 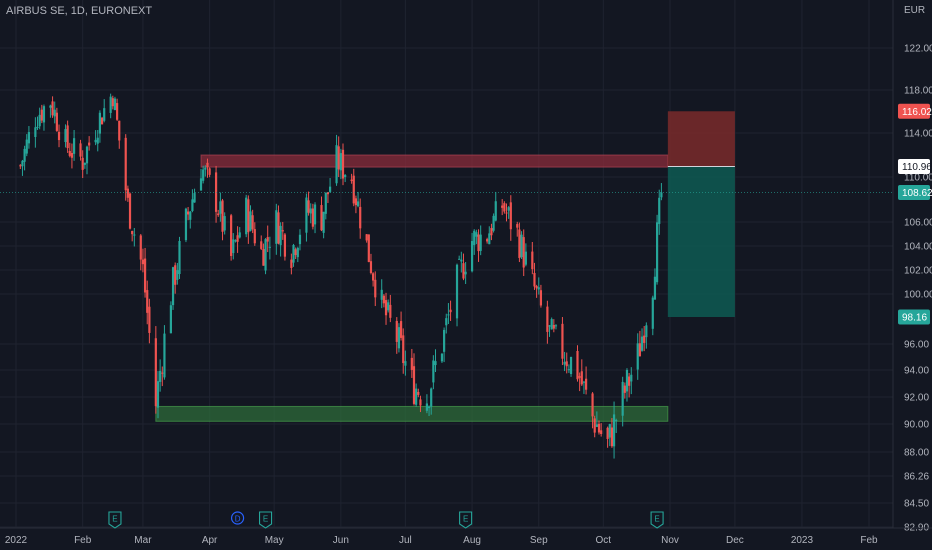 I want to click on time-tick-label: Feb, so click(x=83, y=540).